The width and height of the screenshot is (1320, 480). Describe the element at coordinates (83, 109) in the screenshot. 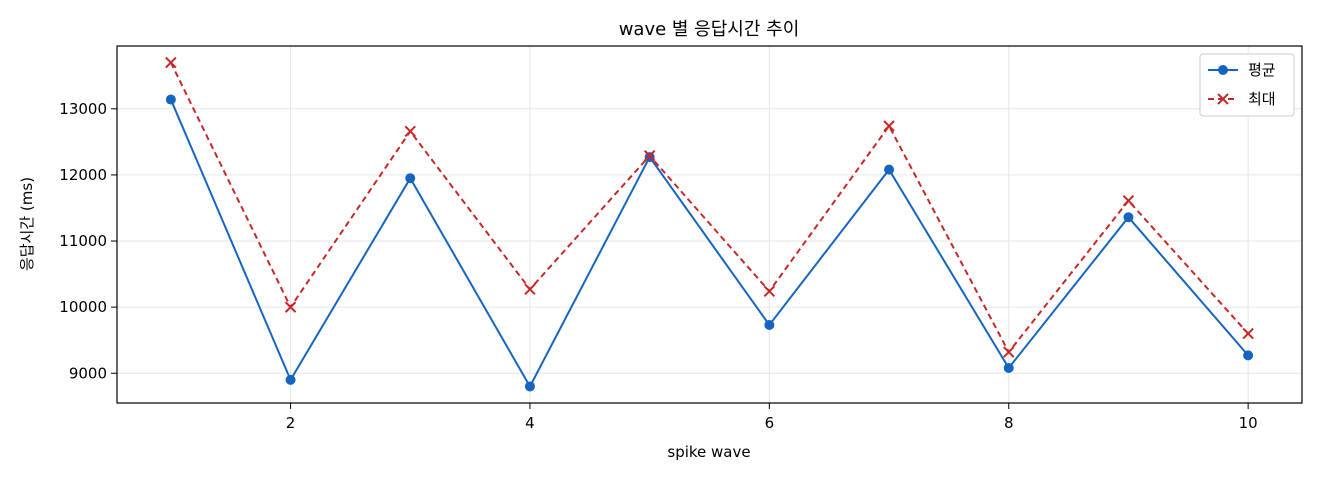

I see `y-tick-label: 13000` at that location.